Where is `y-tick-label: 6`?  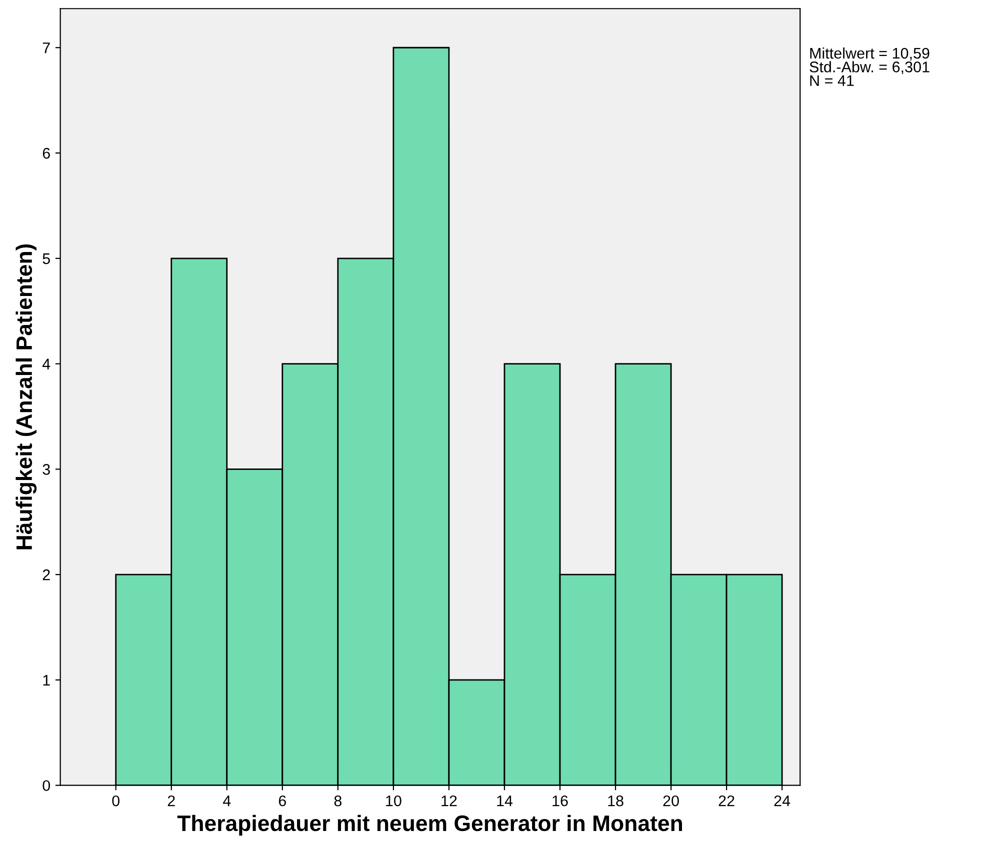
y-tick-label: 6 is located at coordinates (46, 153).